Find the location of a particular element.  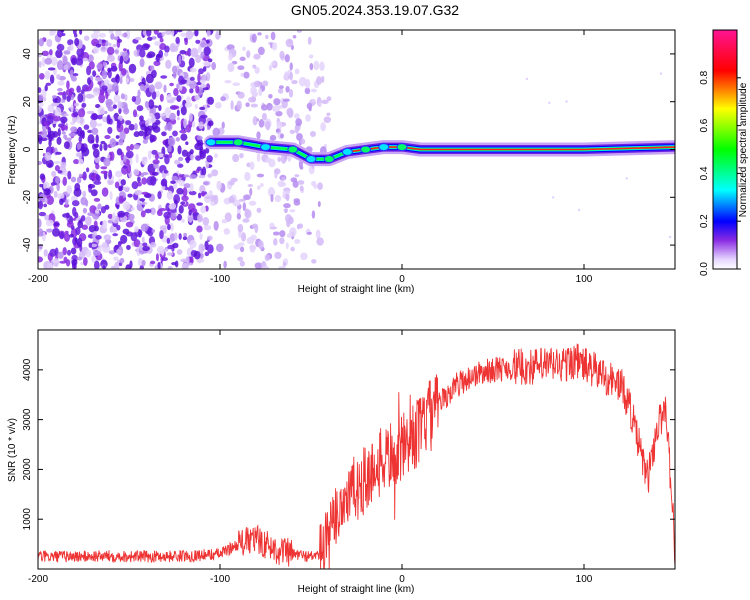

colorbar-label: Normalized spectral amplitude is located at coordinates (743, 149).